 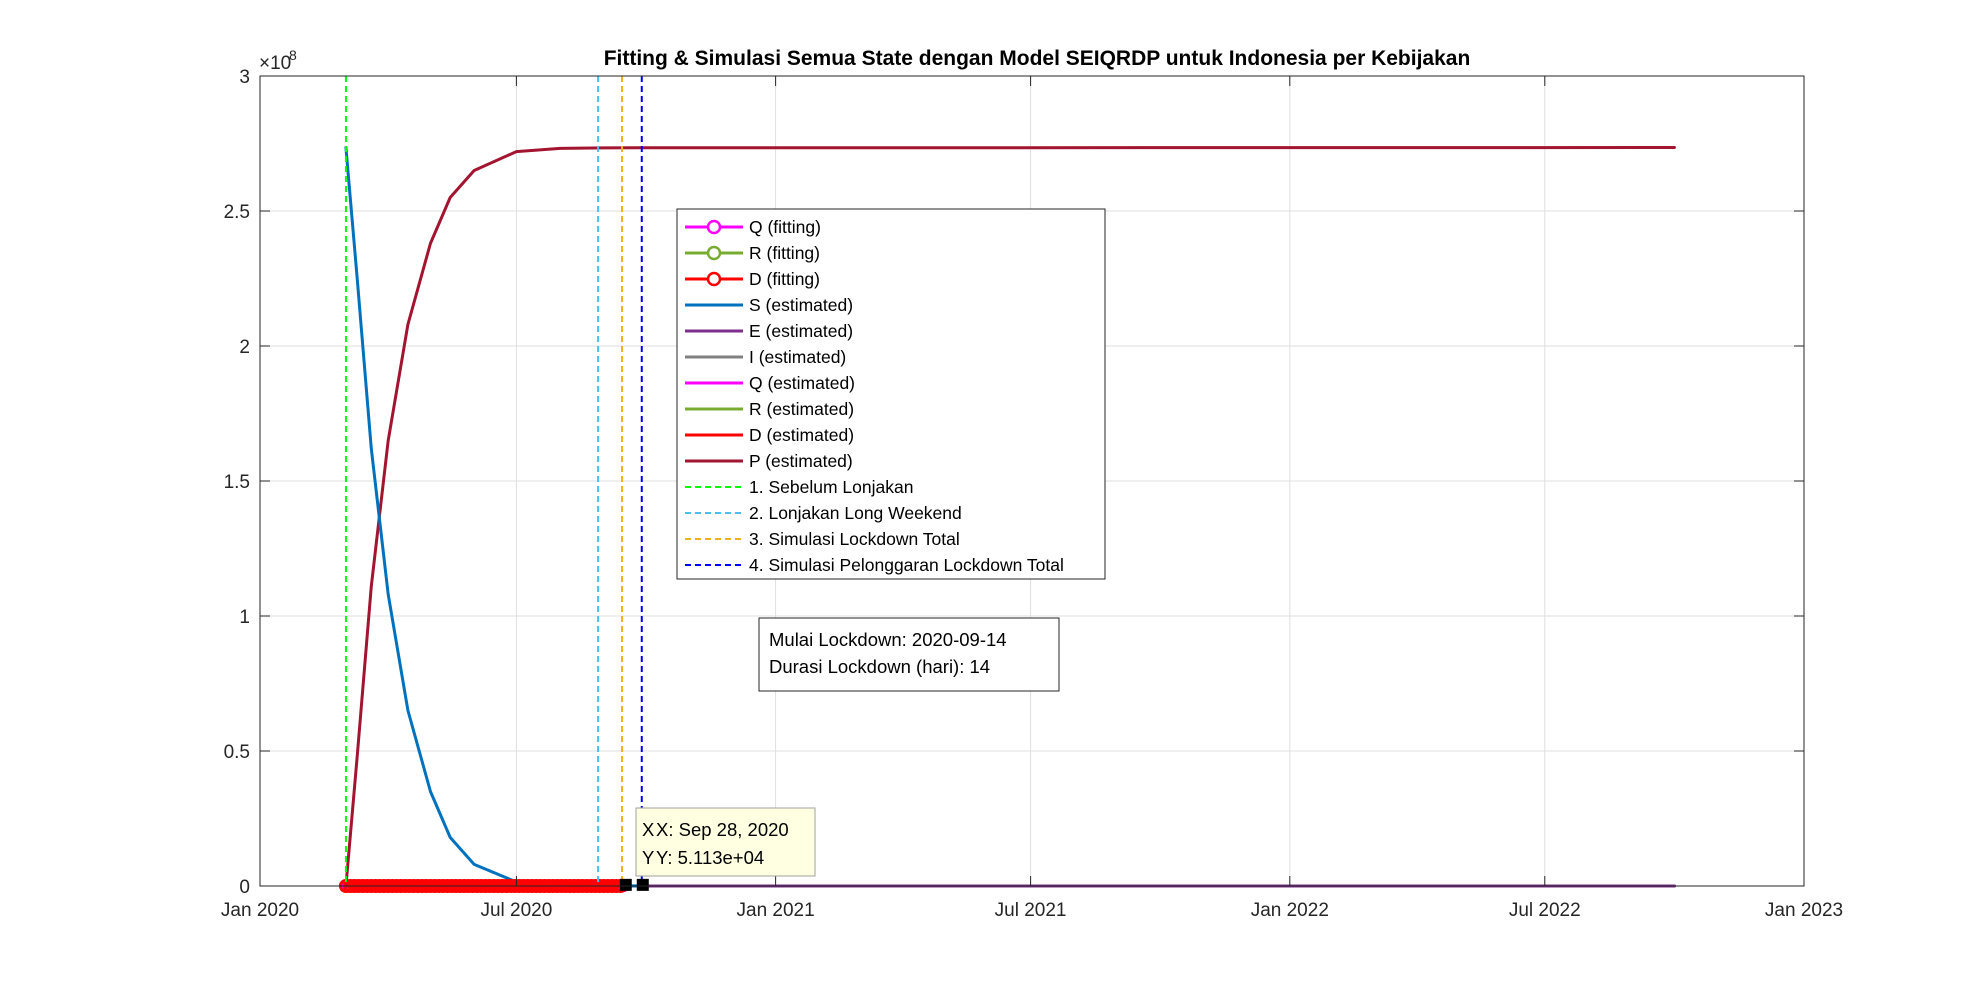 I want to click on legend-label: 2. Lonjakan Long Weekend, so click(x=855, y=513).